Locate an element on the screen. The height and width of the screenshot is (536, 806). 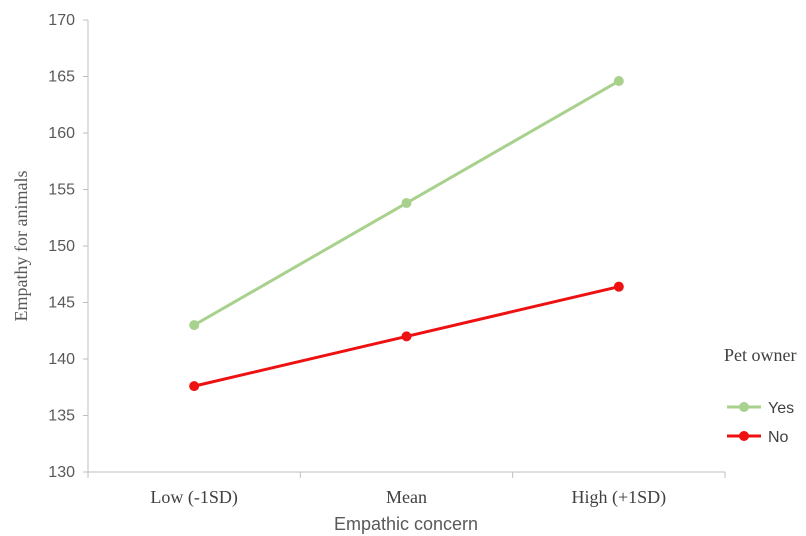
x-tick-labels: Low (-1SD) Mean High (+1SD) is located at coordinates (408, 497).